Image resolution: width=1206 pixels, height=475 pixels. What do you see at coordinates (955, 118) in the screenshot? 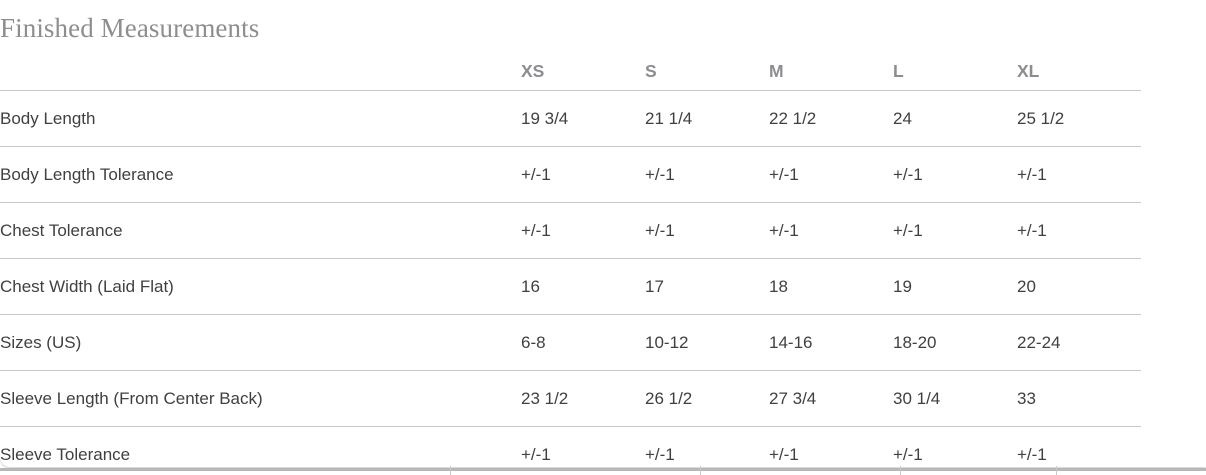
I see `row-value-l: 24` at bounding box center [955, 118].